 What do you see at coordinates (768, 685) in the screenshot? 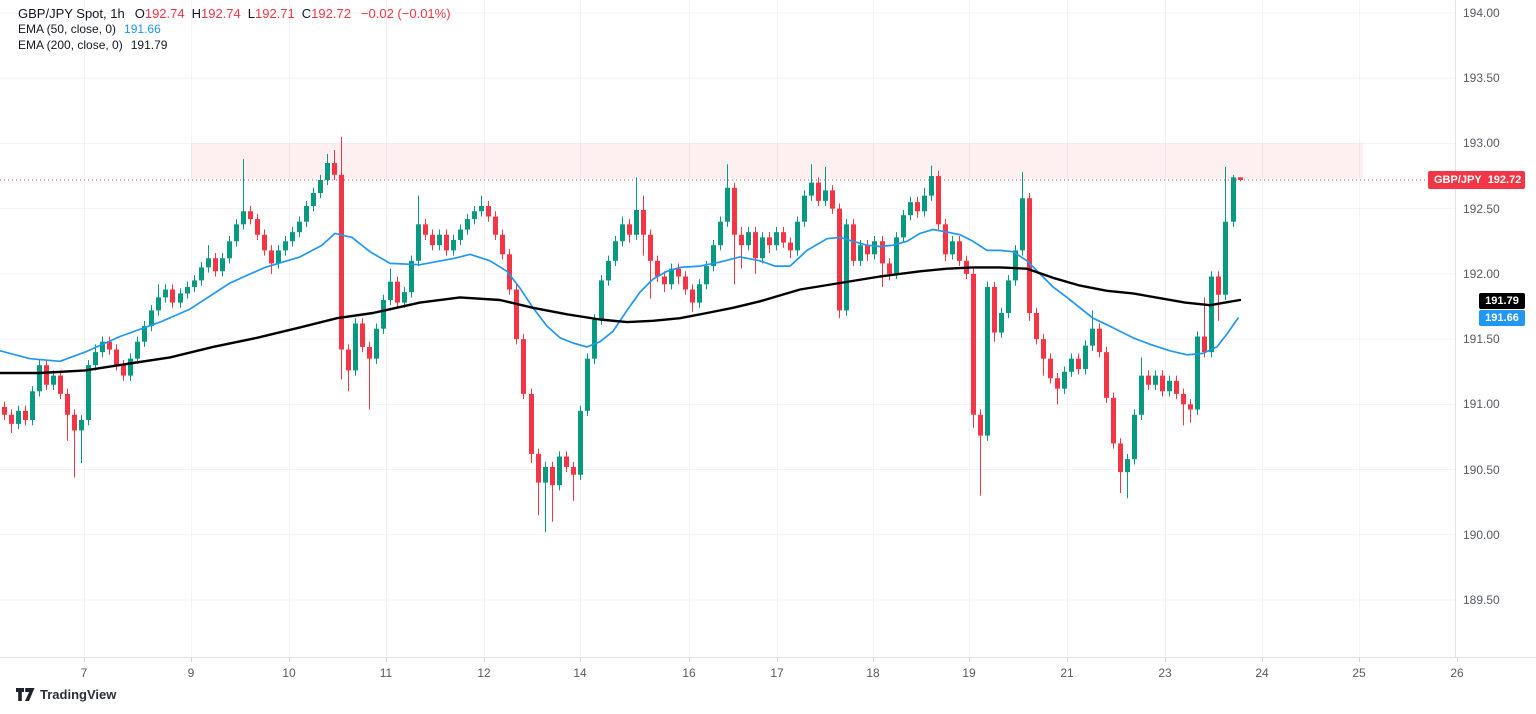
I see `time-axis: 7 9 10 11 12 14 16 17 18 19 21 23 24 25 26` at bounding box center [768, 685].